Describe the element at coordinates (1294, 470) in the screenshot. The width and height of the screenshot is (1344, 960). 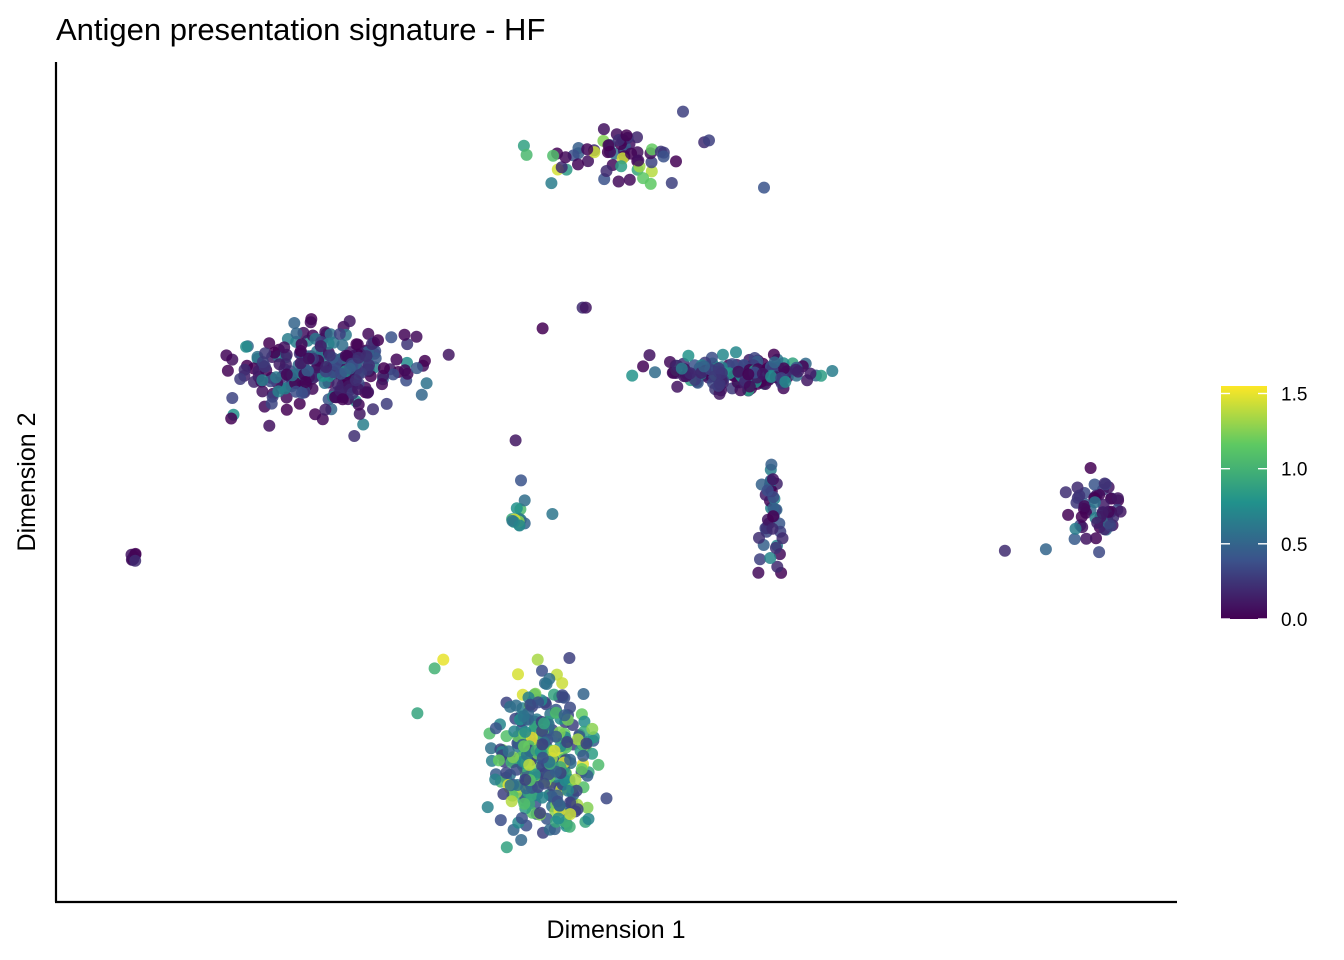
I see `colorbar-tick-label: 1.0` at that location.